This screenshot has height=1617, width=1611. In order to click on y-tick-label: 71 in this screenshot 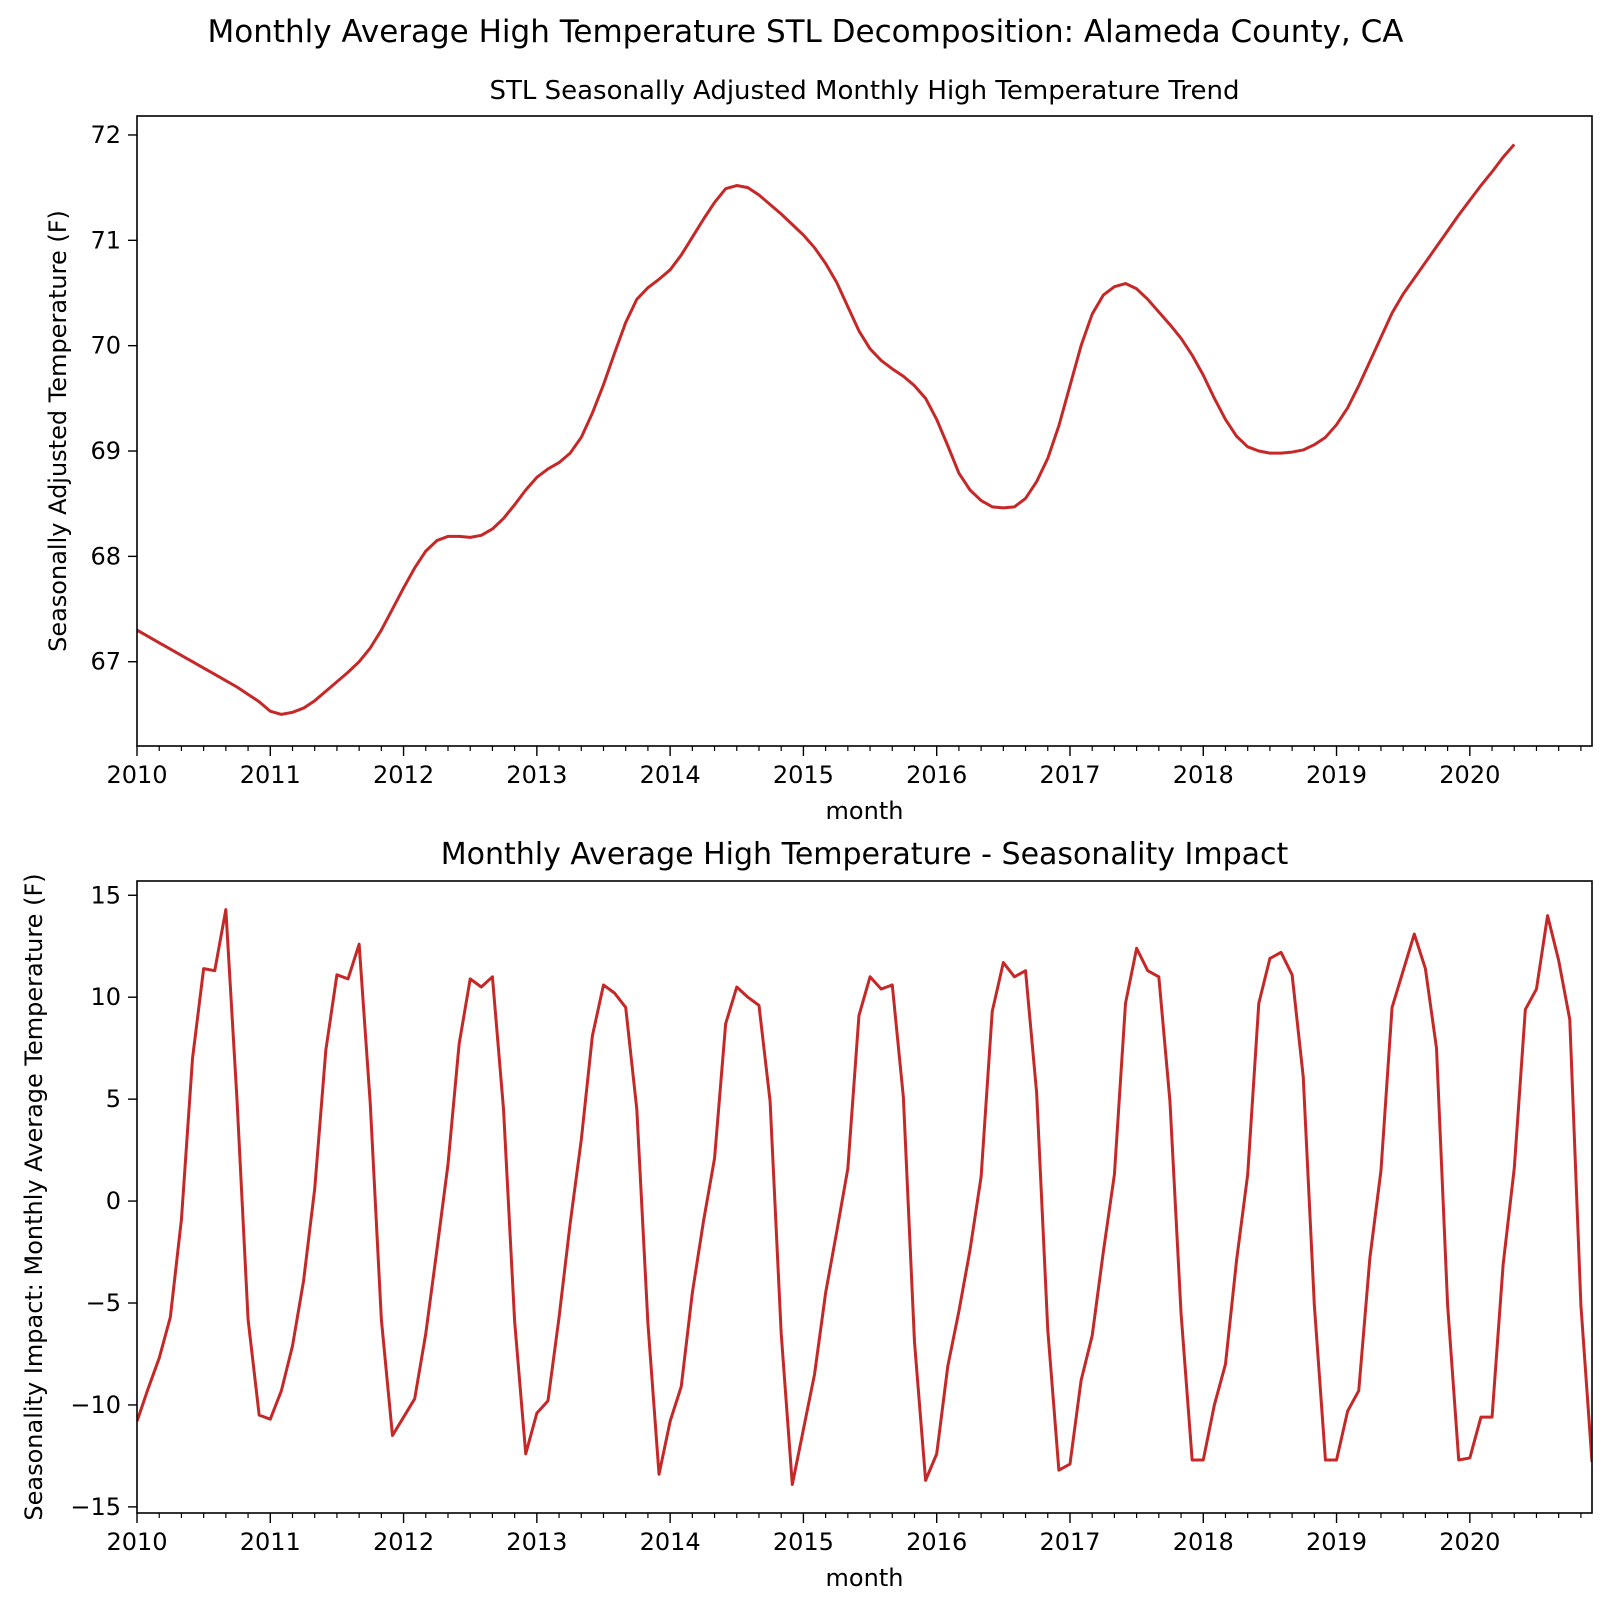, I will do `click(105, 240)`.